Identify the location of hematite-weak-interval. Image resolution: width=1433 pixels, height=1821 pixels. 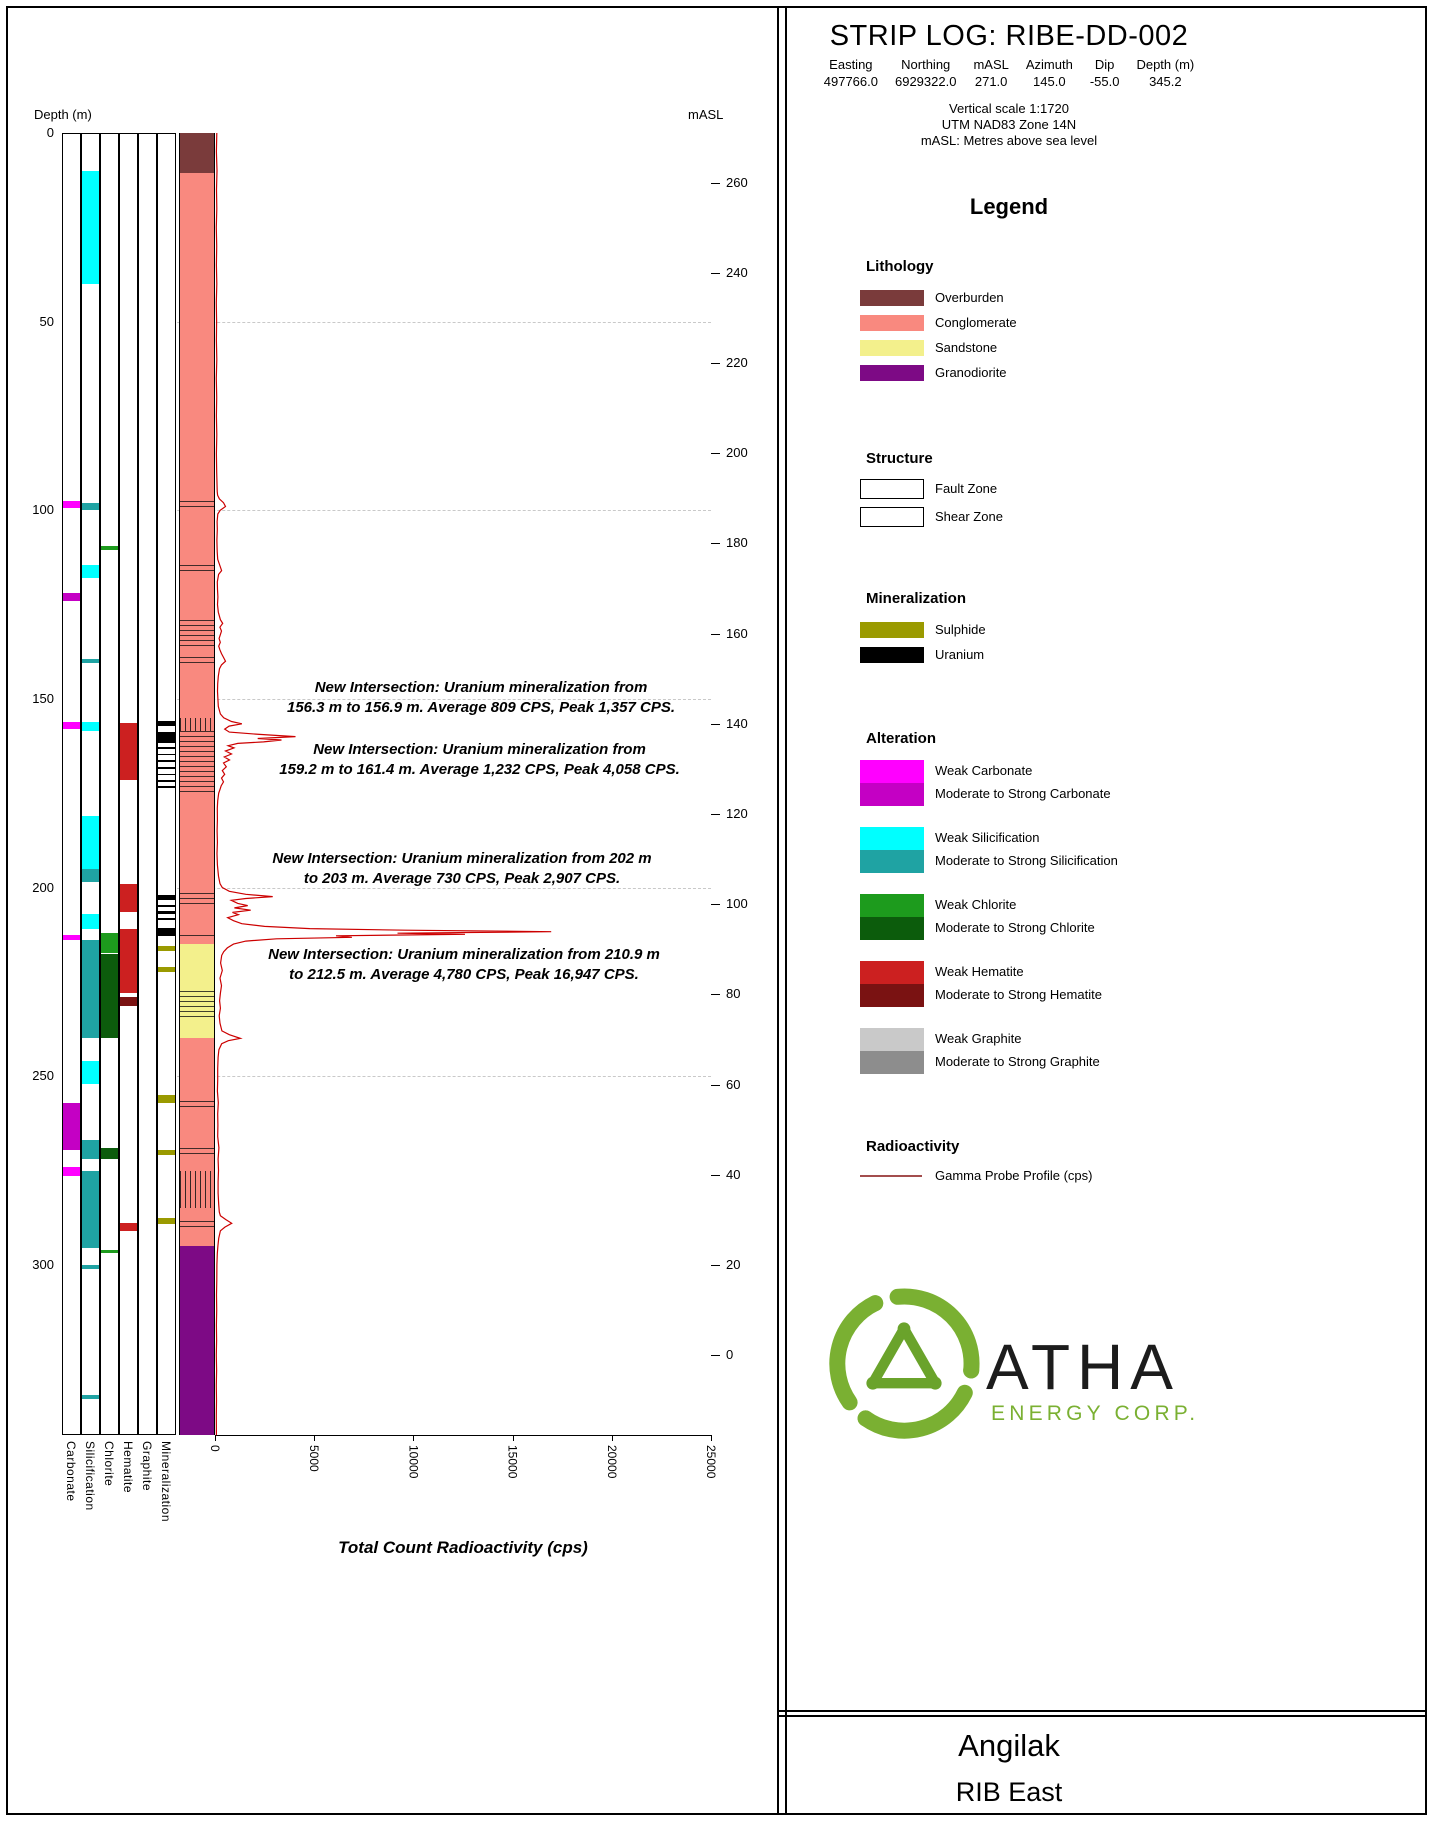
(128, 897).